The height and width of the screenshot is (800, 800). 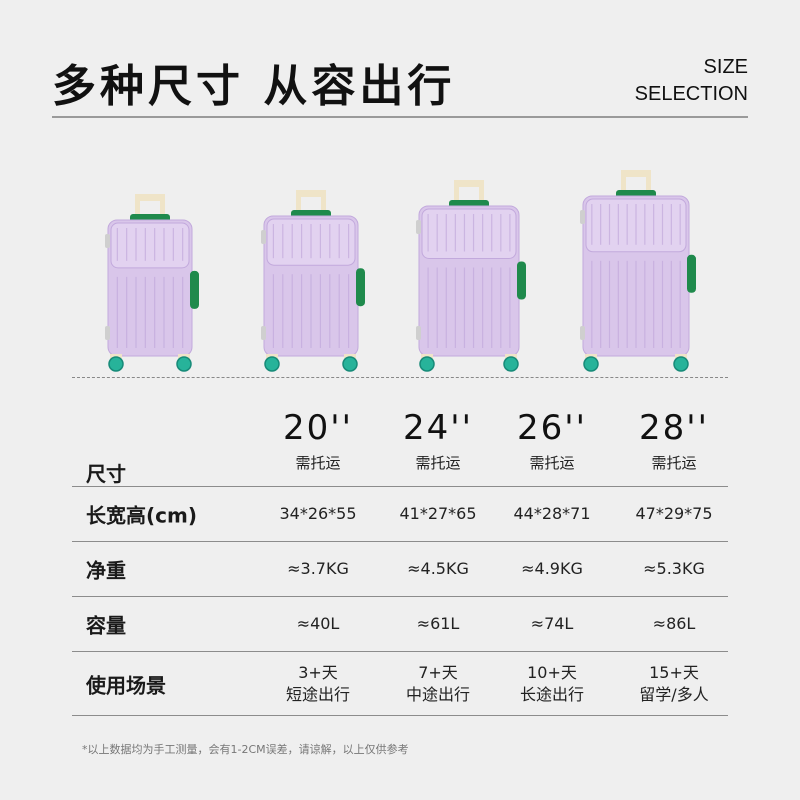 I want to click on dimensions-cell: 34*26*55, so click(x=318, y=513).